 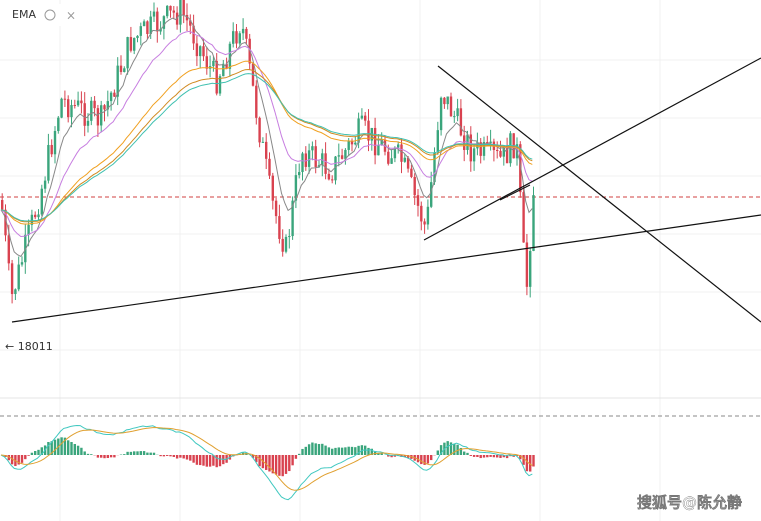 What do you see at coordinates (50, 15) in the screenshot?
I see `settings-icon` at bounding box center [50, 15].